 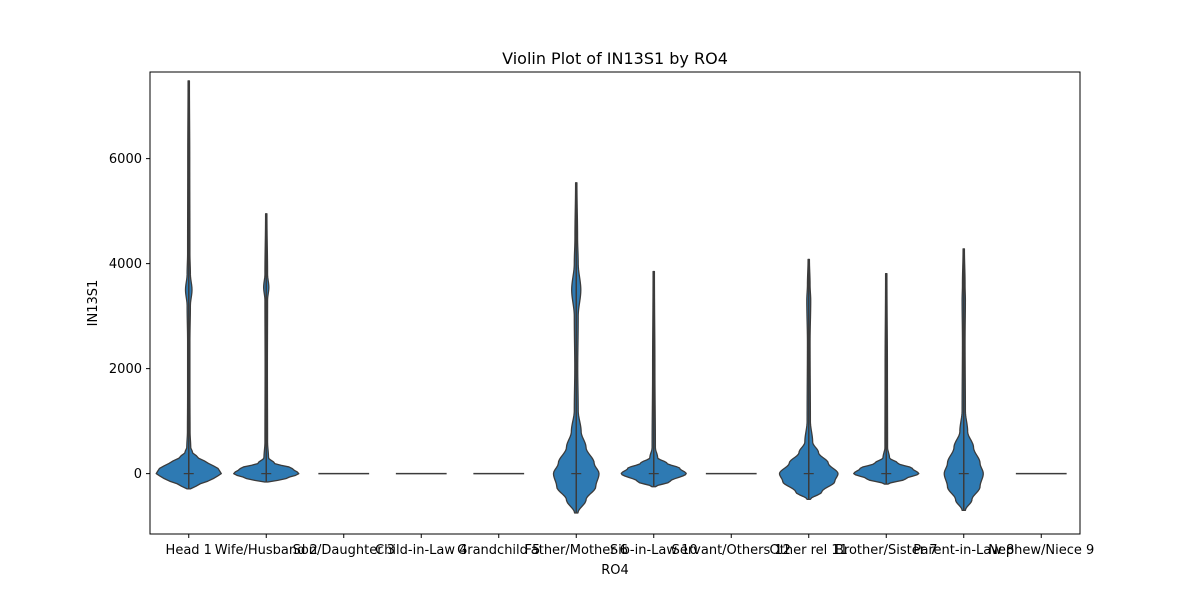 What do you see at coordinates (809, 550) in the screenshot?
I see `x-tick-label: Other rel 11` at bounding box center [809, 550].